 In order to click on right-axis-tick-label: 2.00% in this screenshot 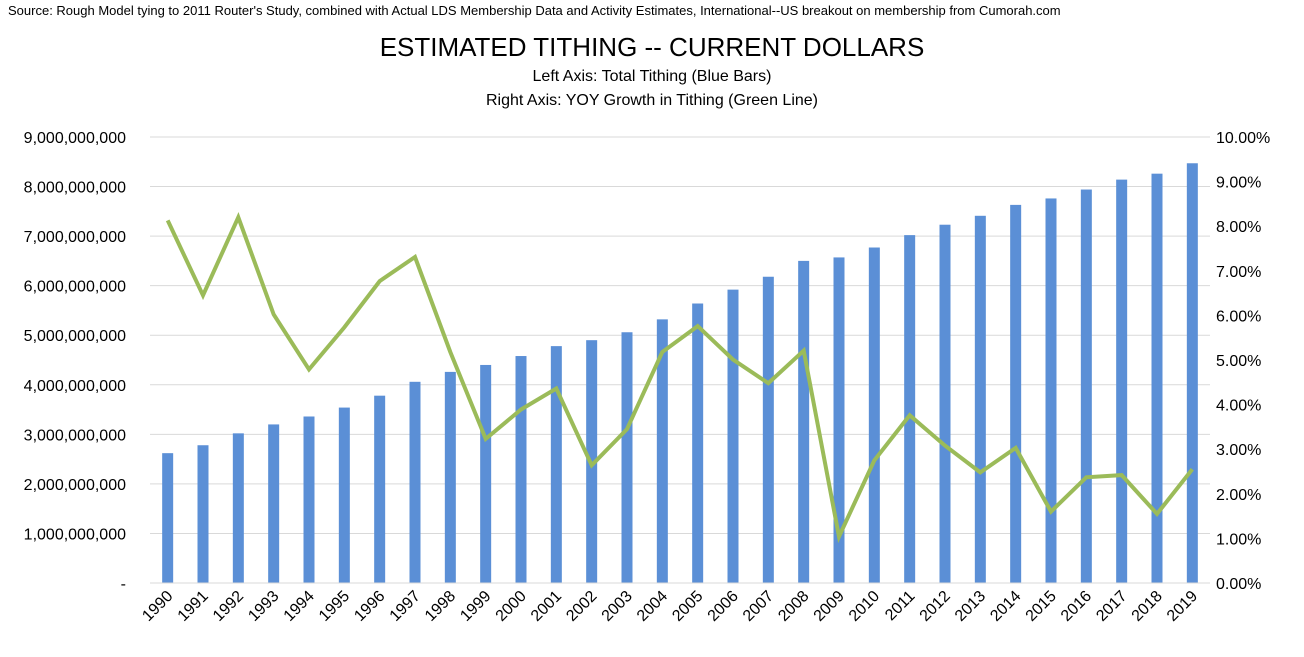, I will do `click(1238, 495)`.